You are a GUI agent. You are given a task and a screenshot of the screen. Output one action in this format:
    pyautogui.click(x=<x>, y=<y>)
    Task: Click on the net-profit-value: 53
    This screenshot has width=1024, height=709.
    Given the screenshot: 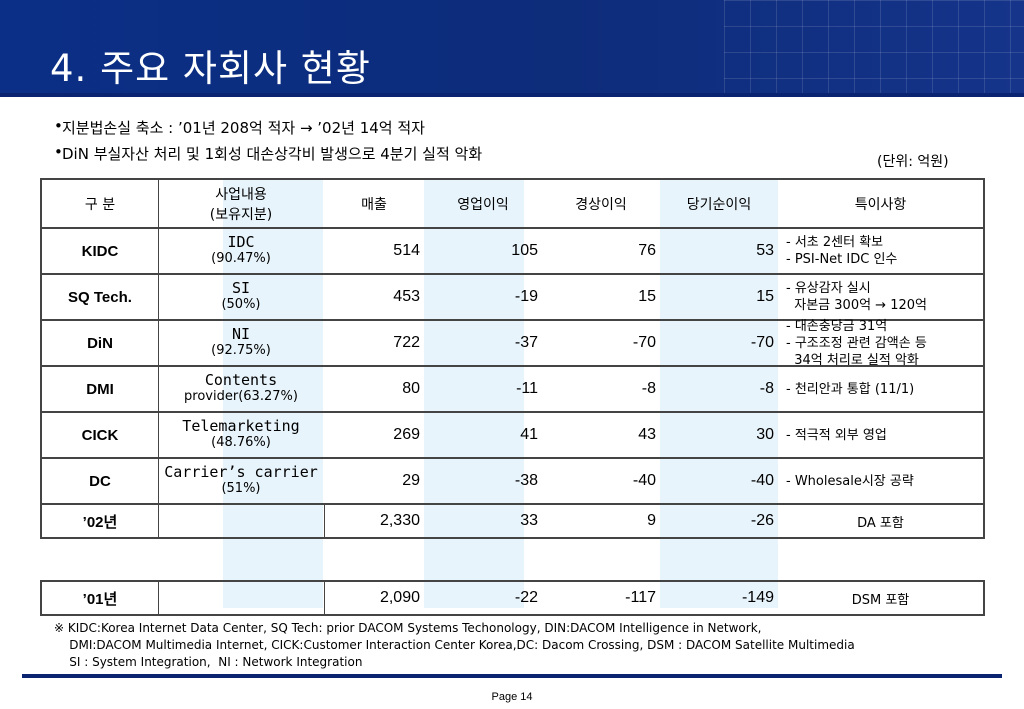 What is the action you would take?
    pyautogui.click(x=765, y=250)
    